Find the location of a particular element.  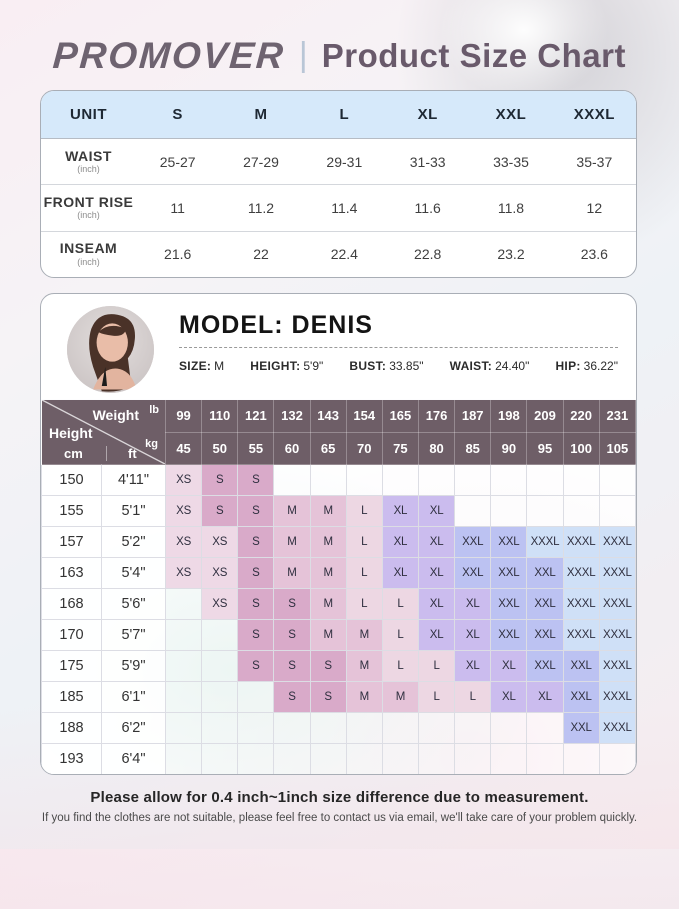

measurement-value: 22.4 is located at coordinates (344, 254).